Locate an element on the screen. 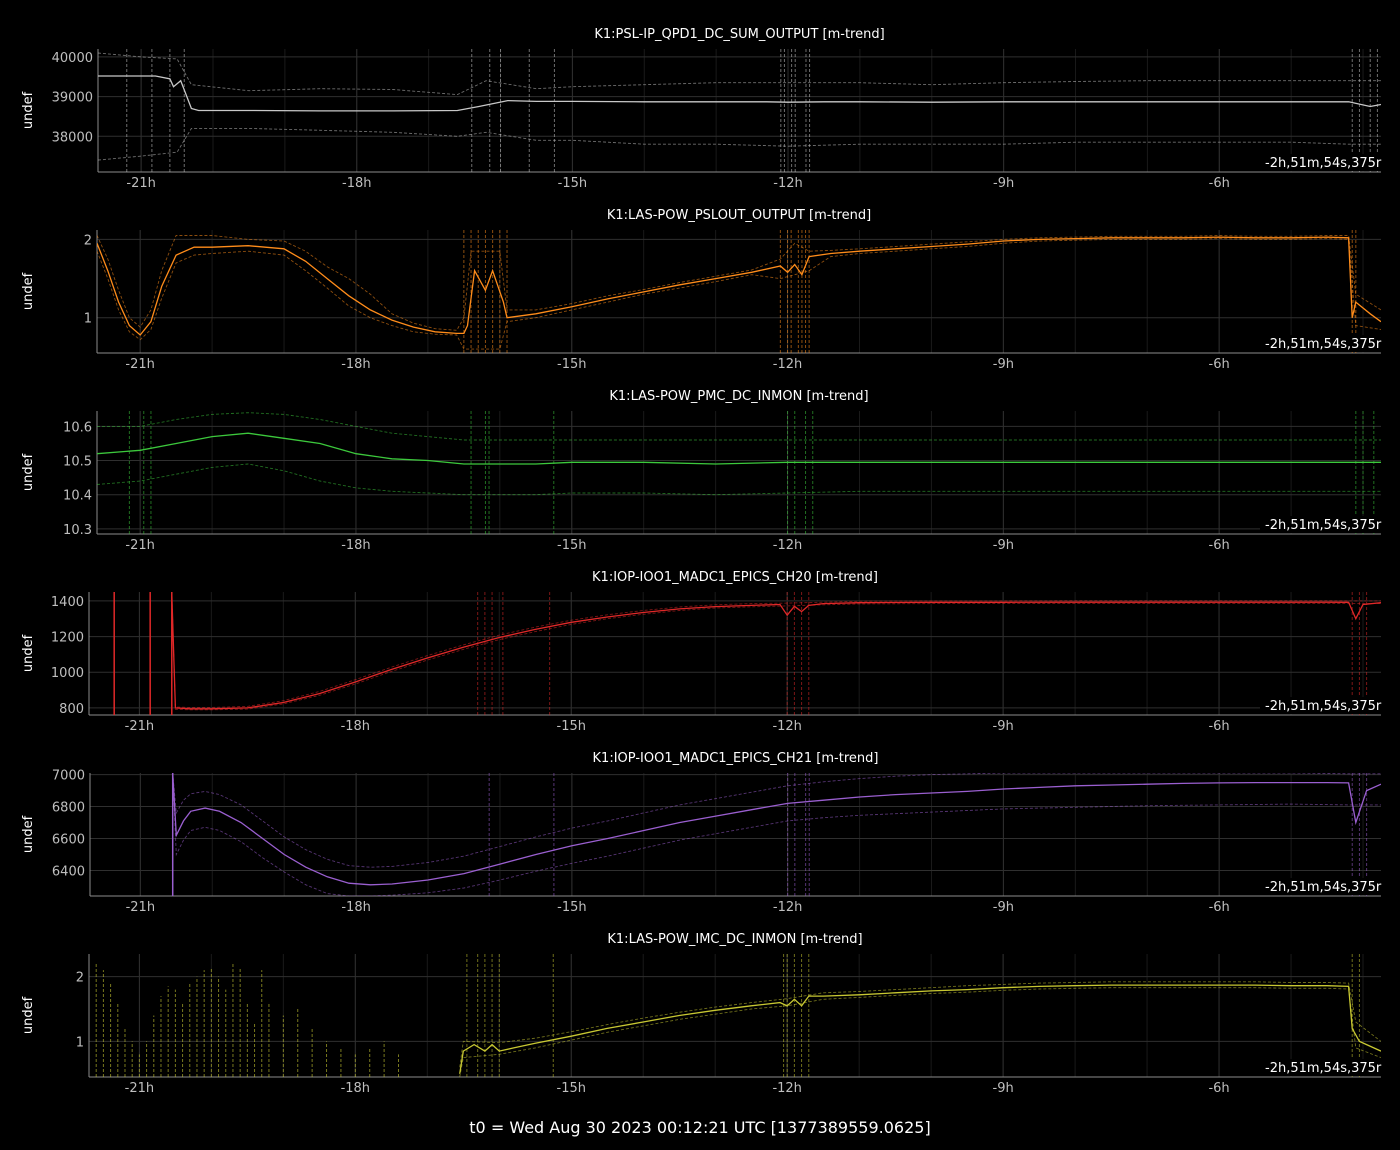  y-tick-label: 10.5 is located at coordinates (77, 462).